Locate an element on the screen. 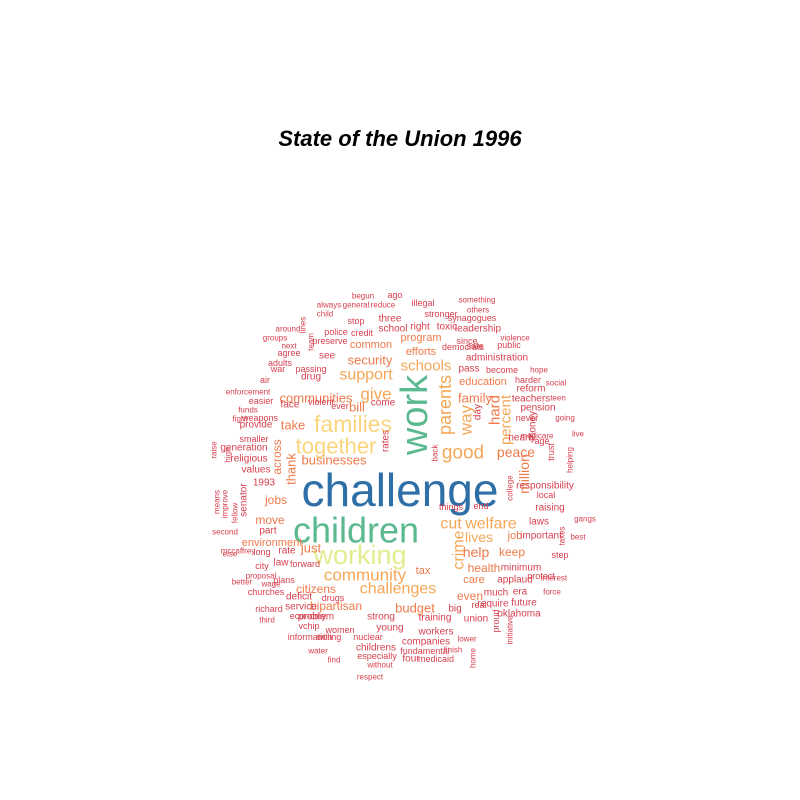 This screenshot has height=800, width=800. word-1993: 1993 is located at coordinates (264, 483).